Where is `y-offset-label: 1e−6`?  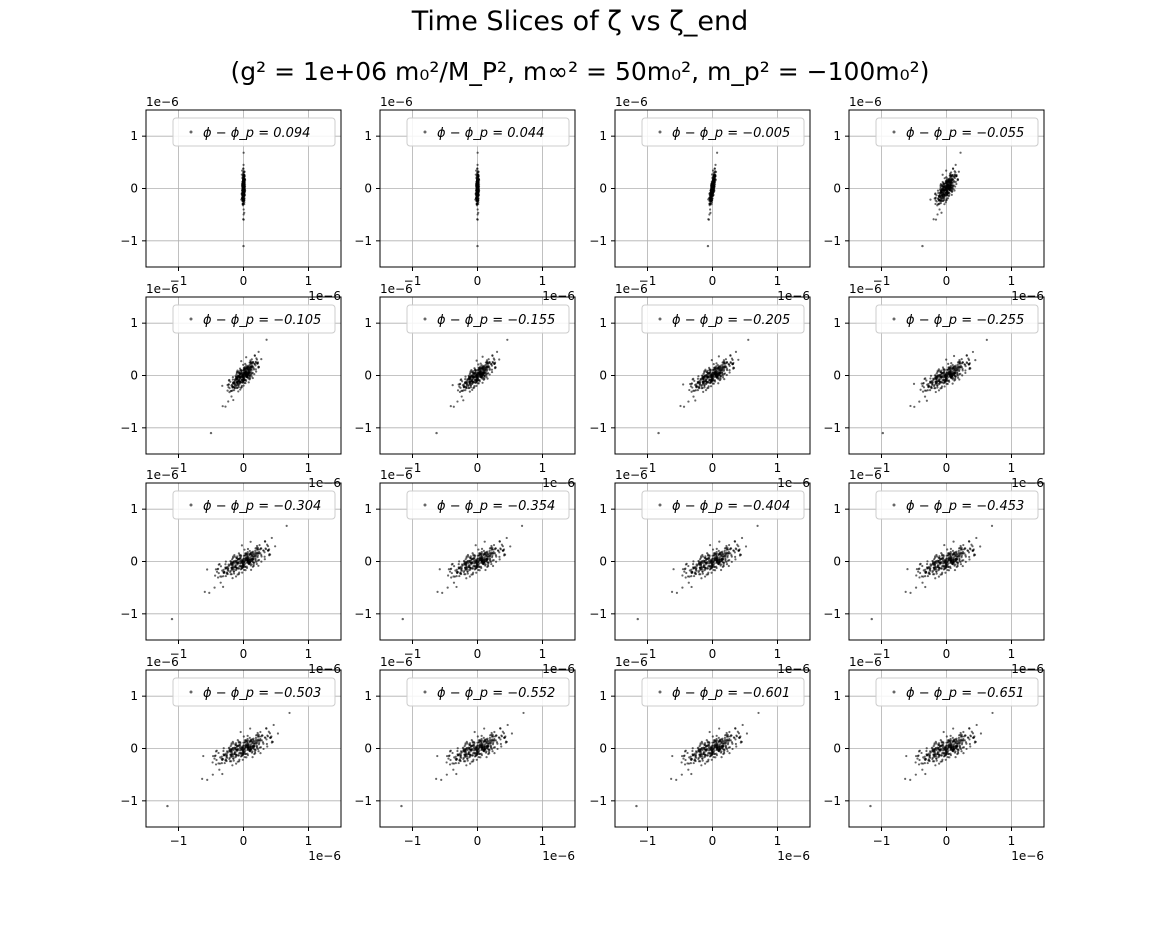
y-offset-label: 1e−6 is located at coordinates (865, 289).